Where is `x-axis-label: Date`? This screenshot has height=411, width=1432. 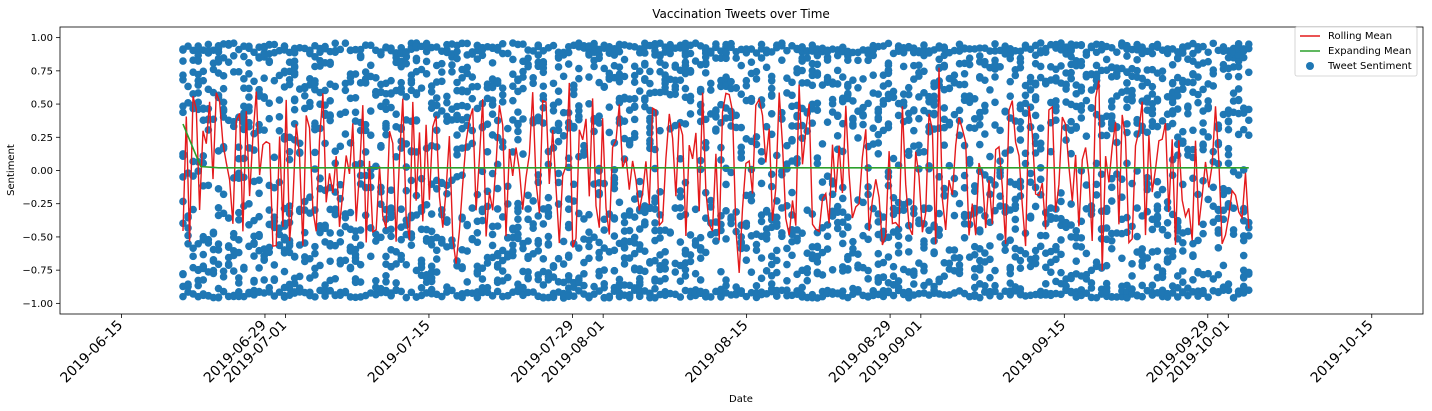 x-axis-label: Date is located at coordinates (741, 399).